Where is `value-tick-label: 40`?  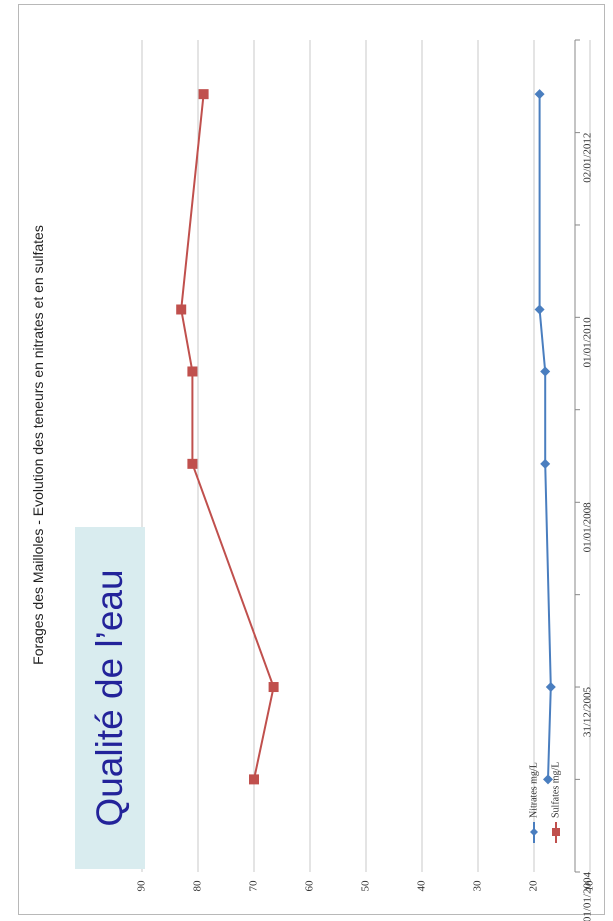 value-tick-label: 40 is located at coordinates (422, 886).